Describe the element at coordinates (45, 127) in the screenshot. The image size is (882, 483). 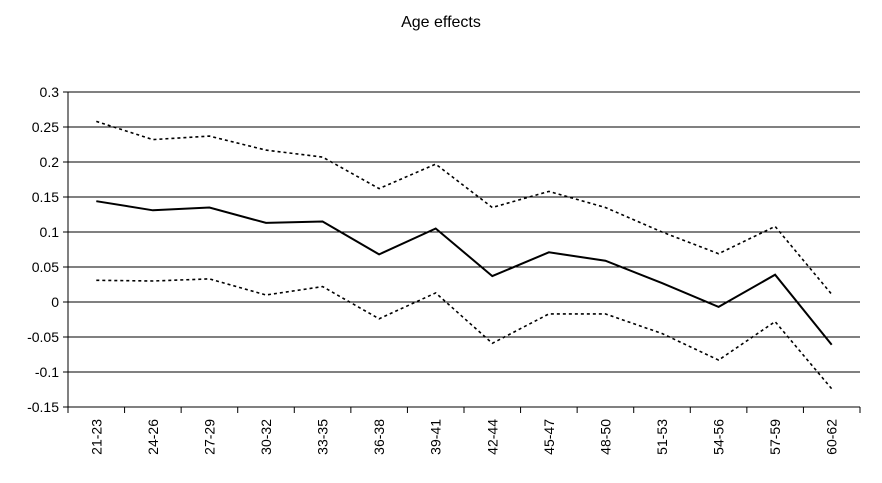
I see `y-tick-label: 0.25` at that location.